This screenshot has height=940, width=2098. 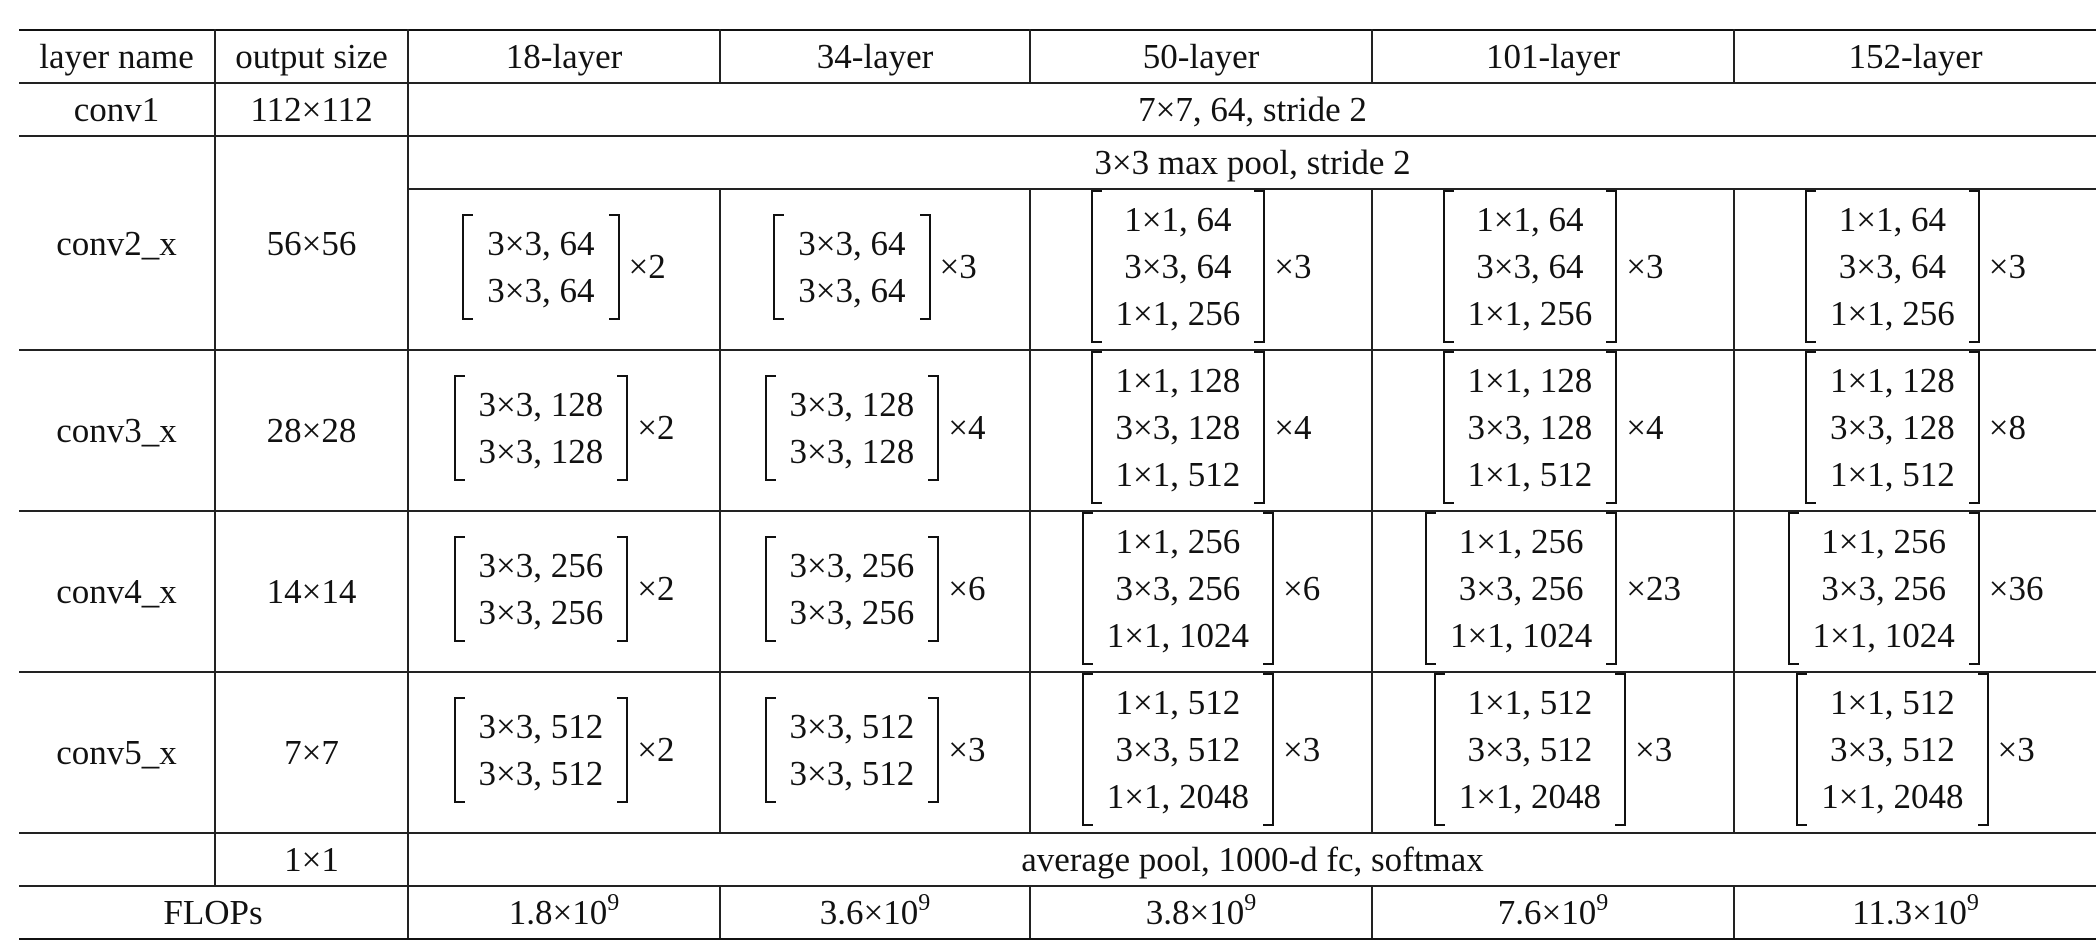 What do you see at coordinates (1914, 912) in the screenshot?
I see `flops-152: 11.3×109` at bounding box center [1914, 912].